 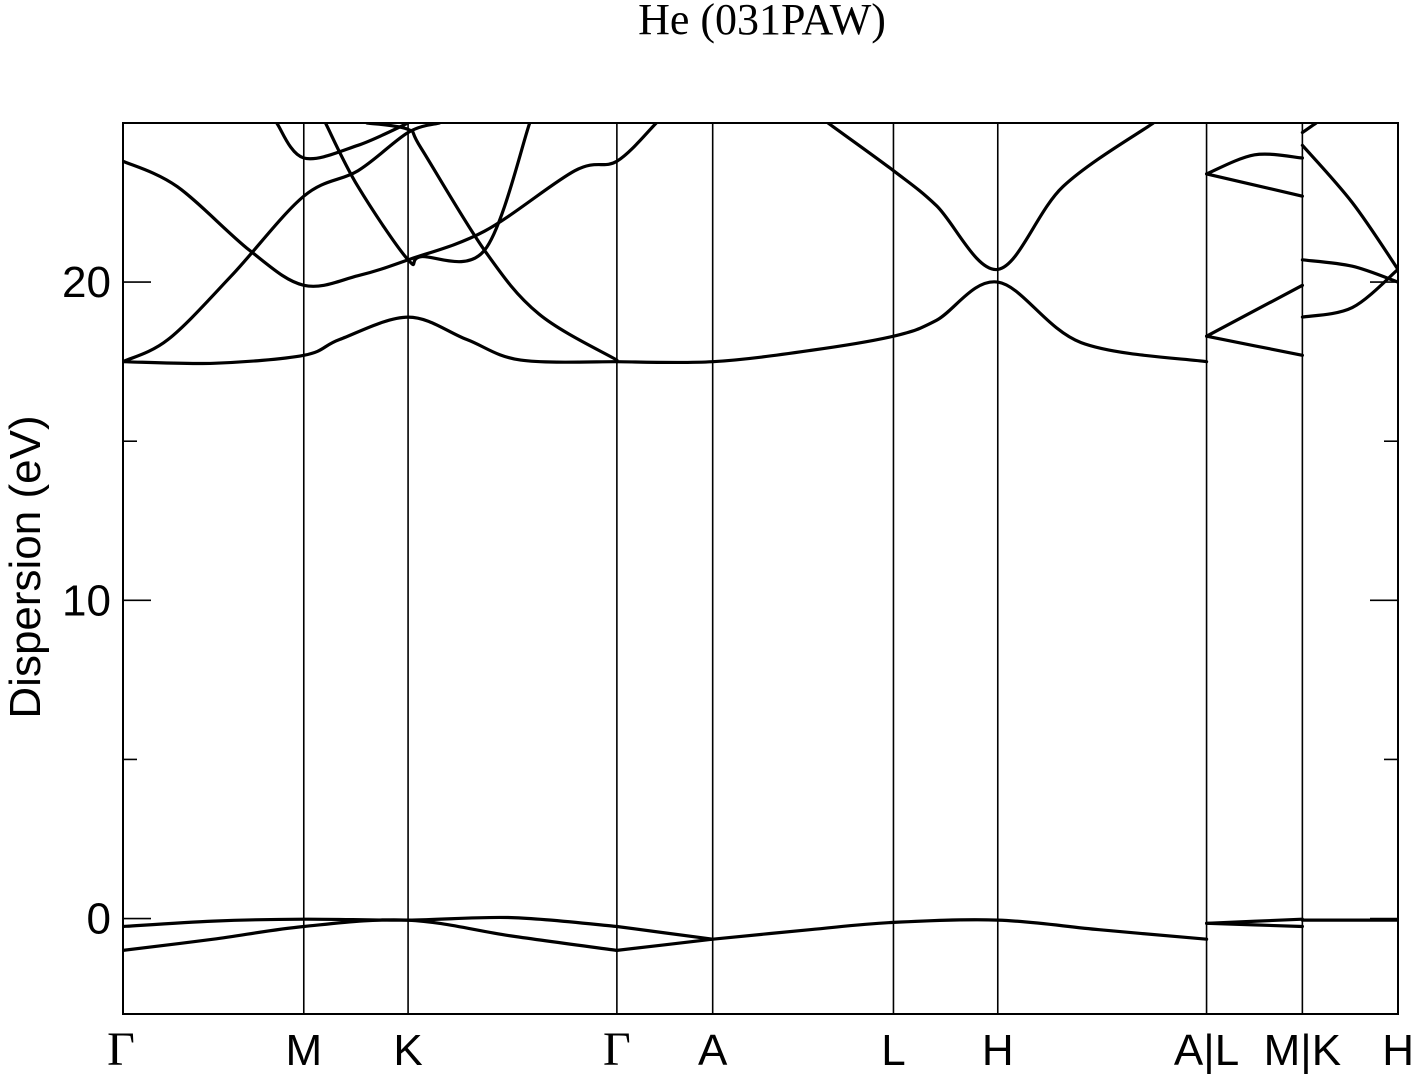 What do you see at coordinates (713, 1050) in the screenshot?
I see `kpoint-label: A` at bounding box center [713, 1050].